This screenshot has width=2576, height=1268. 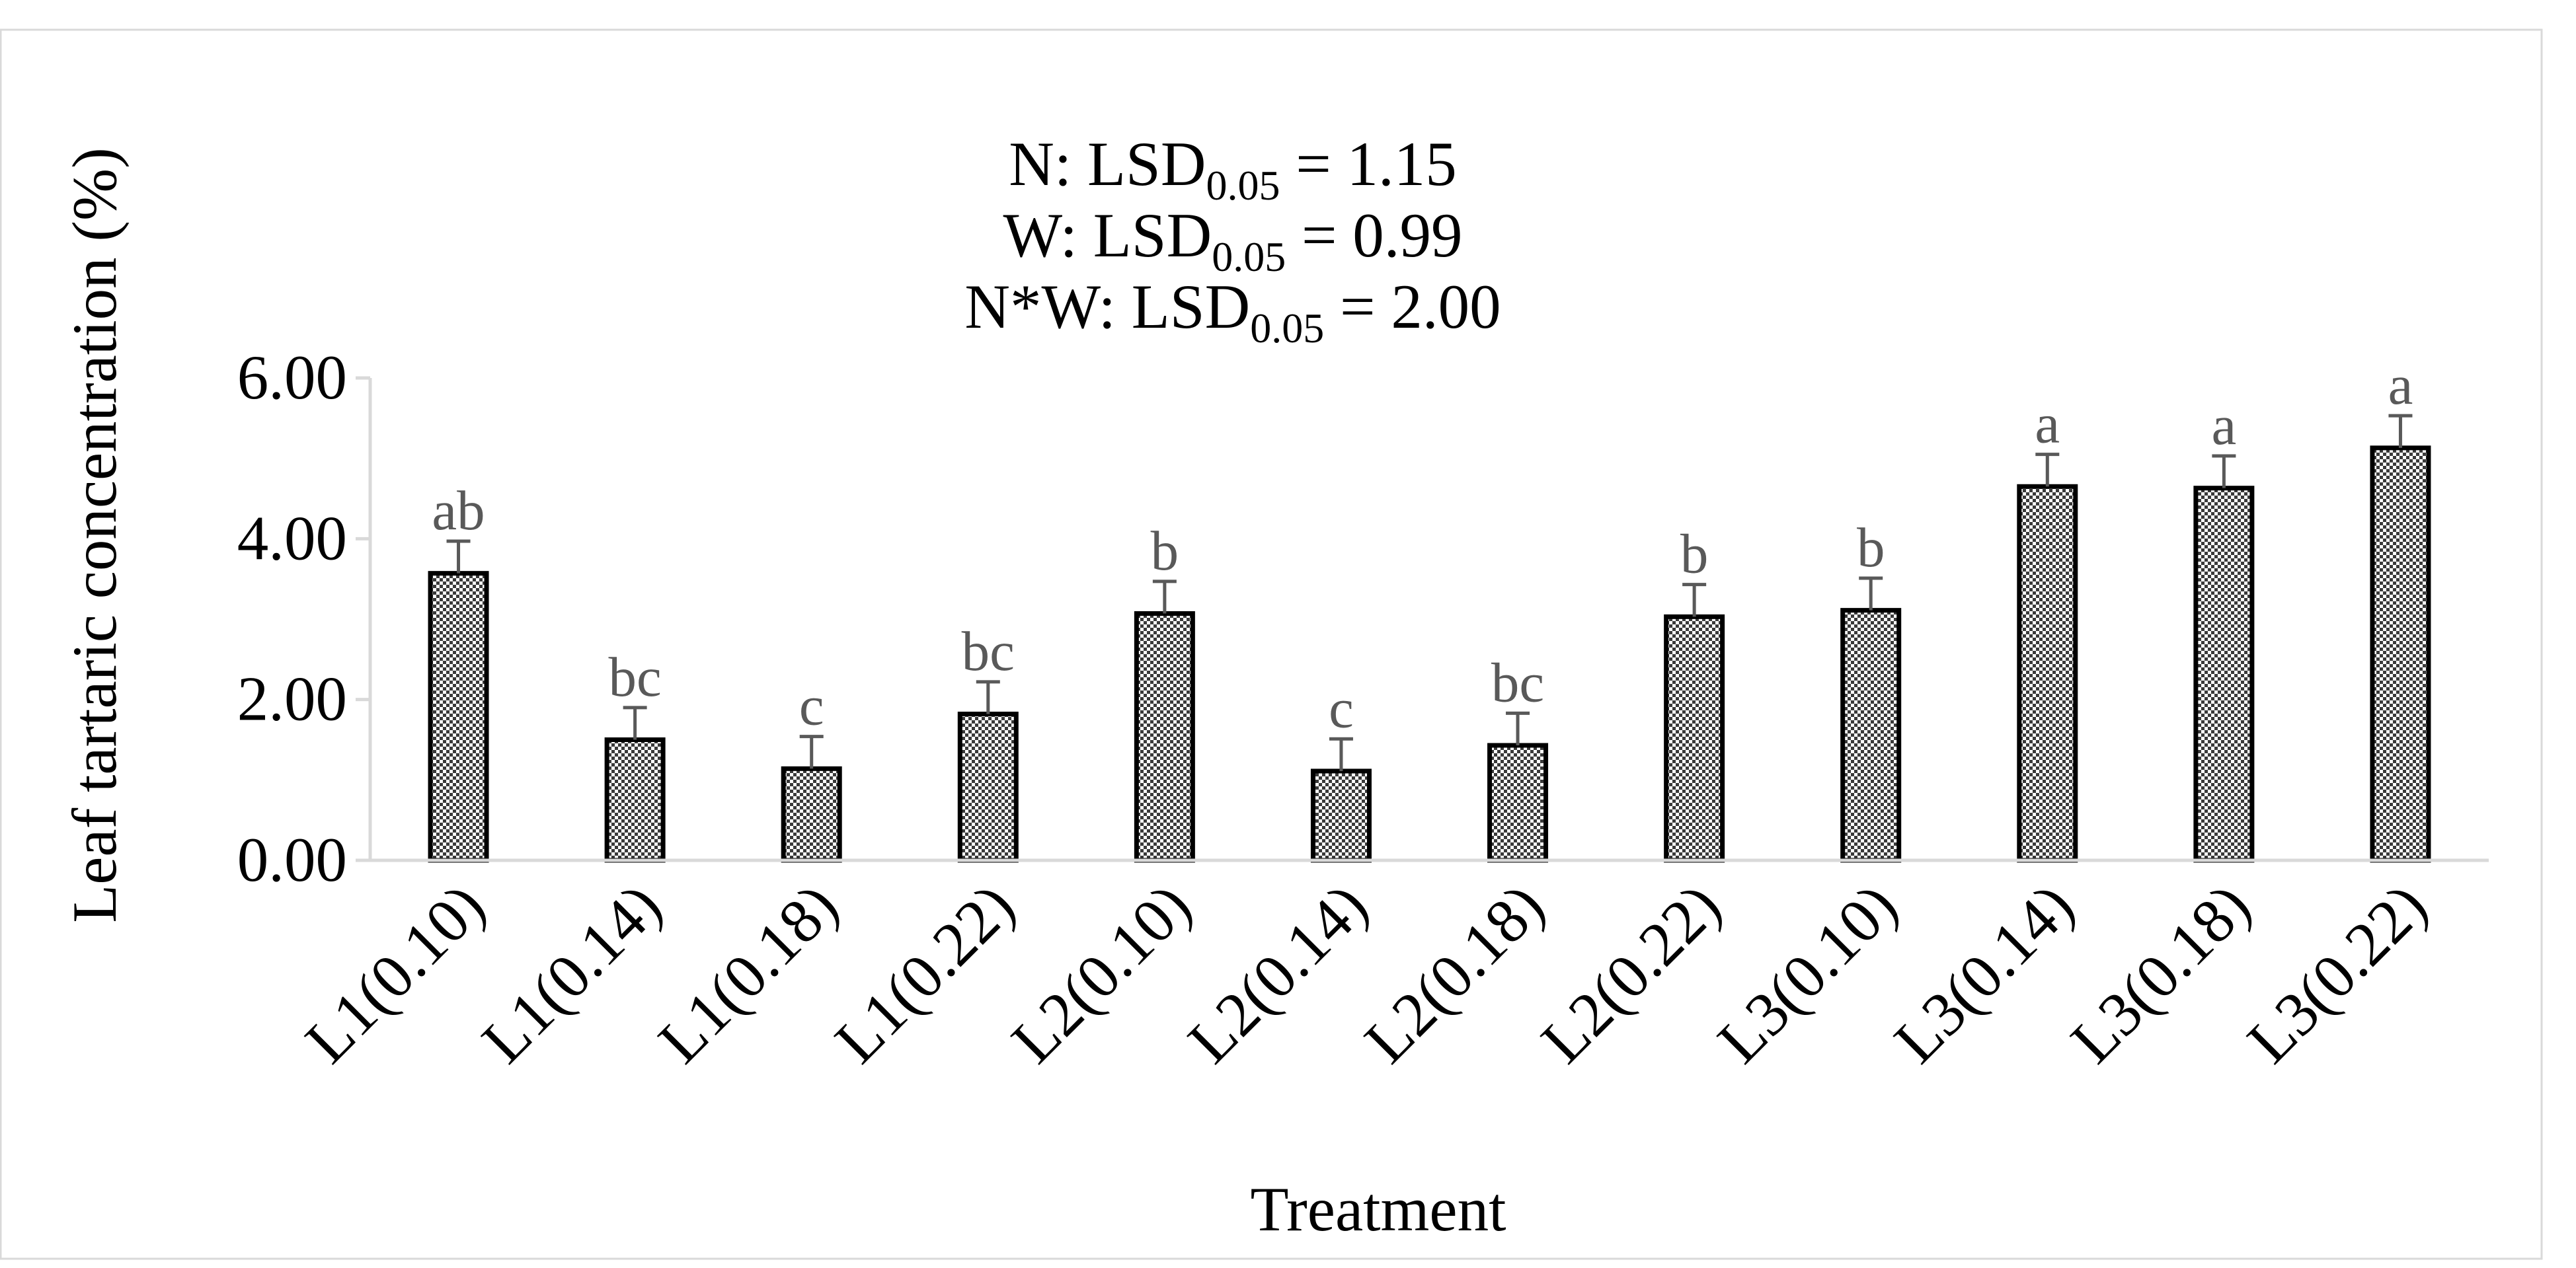 I want to click on lsd-annotation-1: N: LSD0.05 = 1.15, so click(x=1233, y=169).